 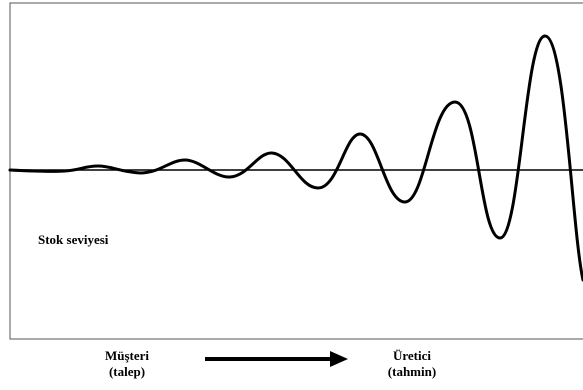 What do you see at coordinates (127, 355) in the screenshot?
I see `customer-title: Müşteri` at bounding box center [127, 355].